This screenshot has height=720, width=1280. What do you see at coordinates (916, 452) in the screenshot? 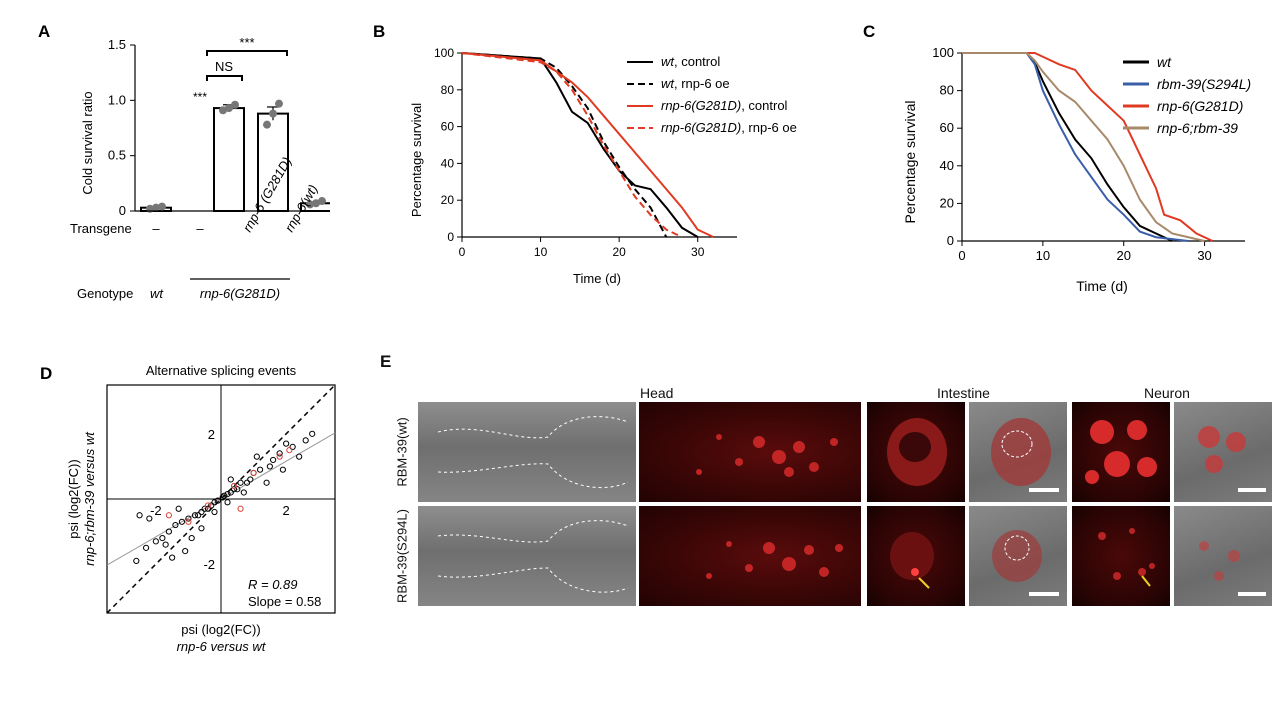
I see `intestine-fluo-wt` at bounding box center [916, 452].